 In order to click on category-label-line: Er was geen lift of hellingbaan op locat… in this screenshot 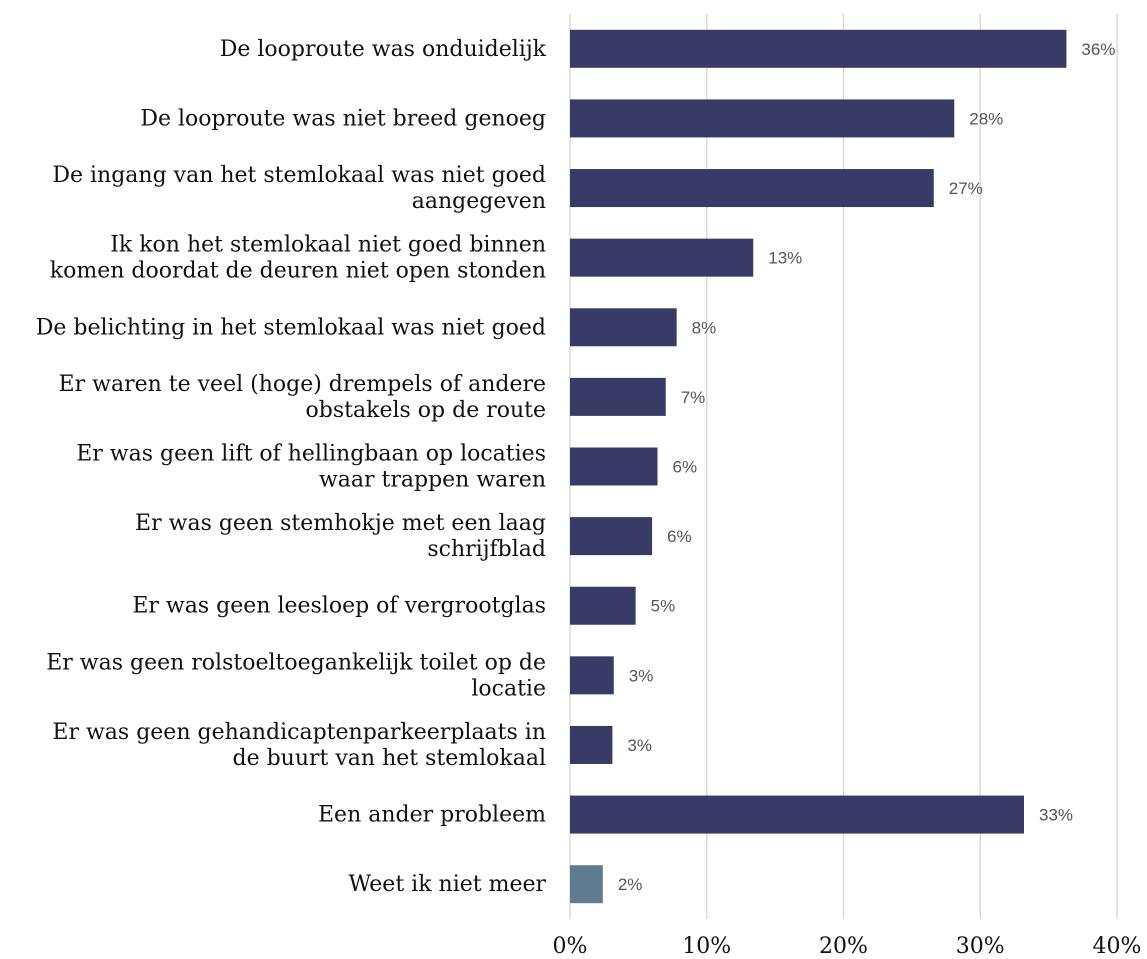, I will do `click(311, 454)`.